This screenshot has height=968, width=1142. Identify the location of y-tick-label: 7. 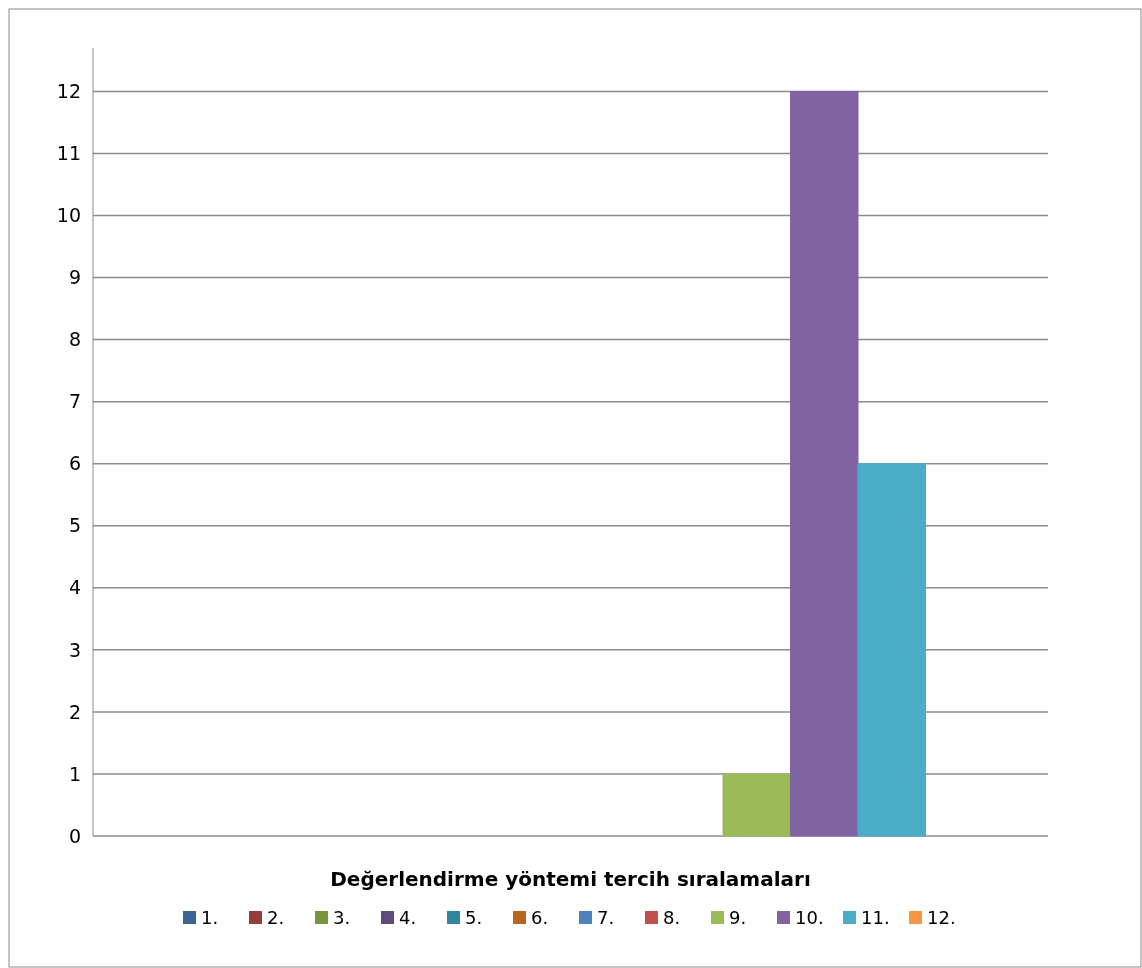
(74, 401).